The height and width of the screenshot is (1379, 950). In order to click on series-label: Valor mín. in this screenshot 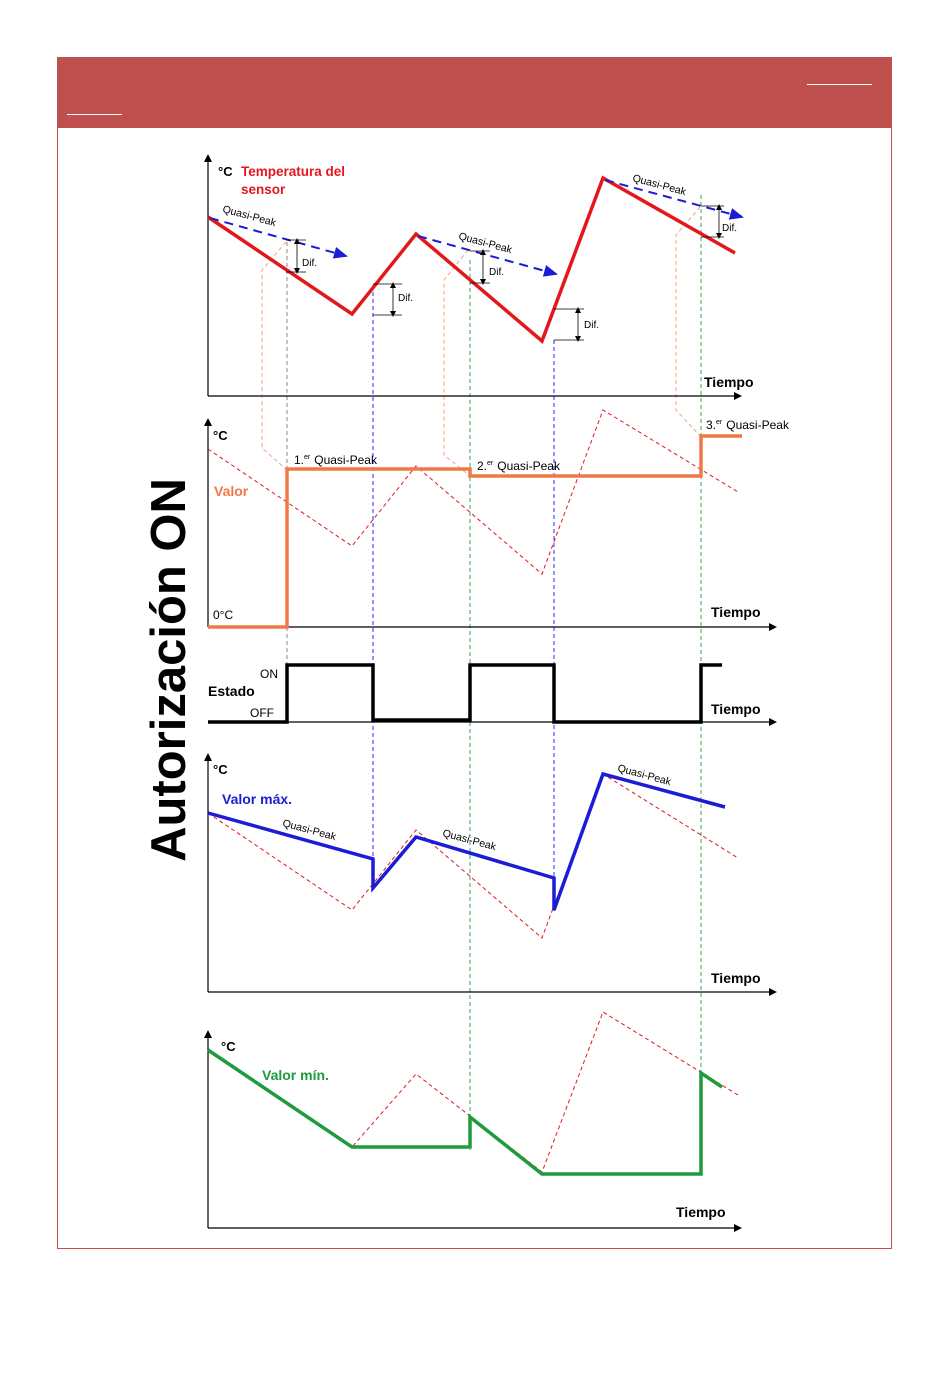, I will do `click(295, 1075)`.